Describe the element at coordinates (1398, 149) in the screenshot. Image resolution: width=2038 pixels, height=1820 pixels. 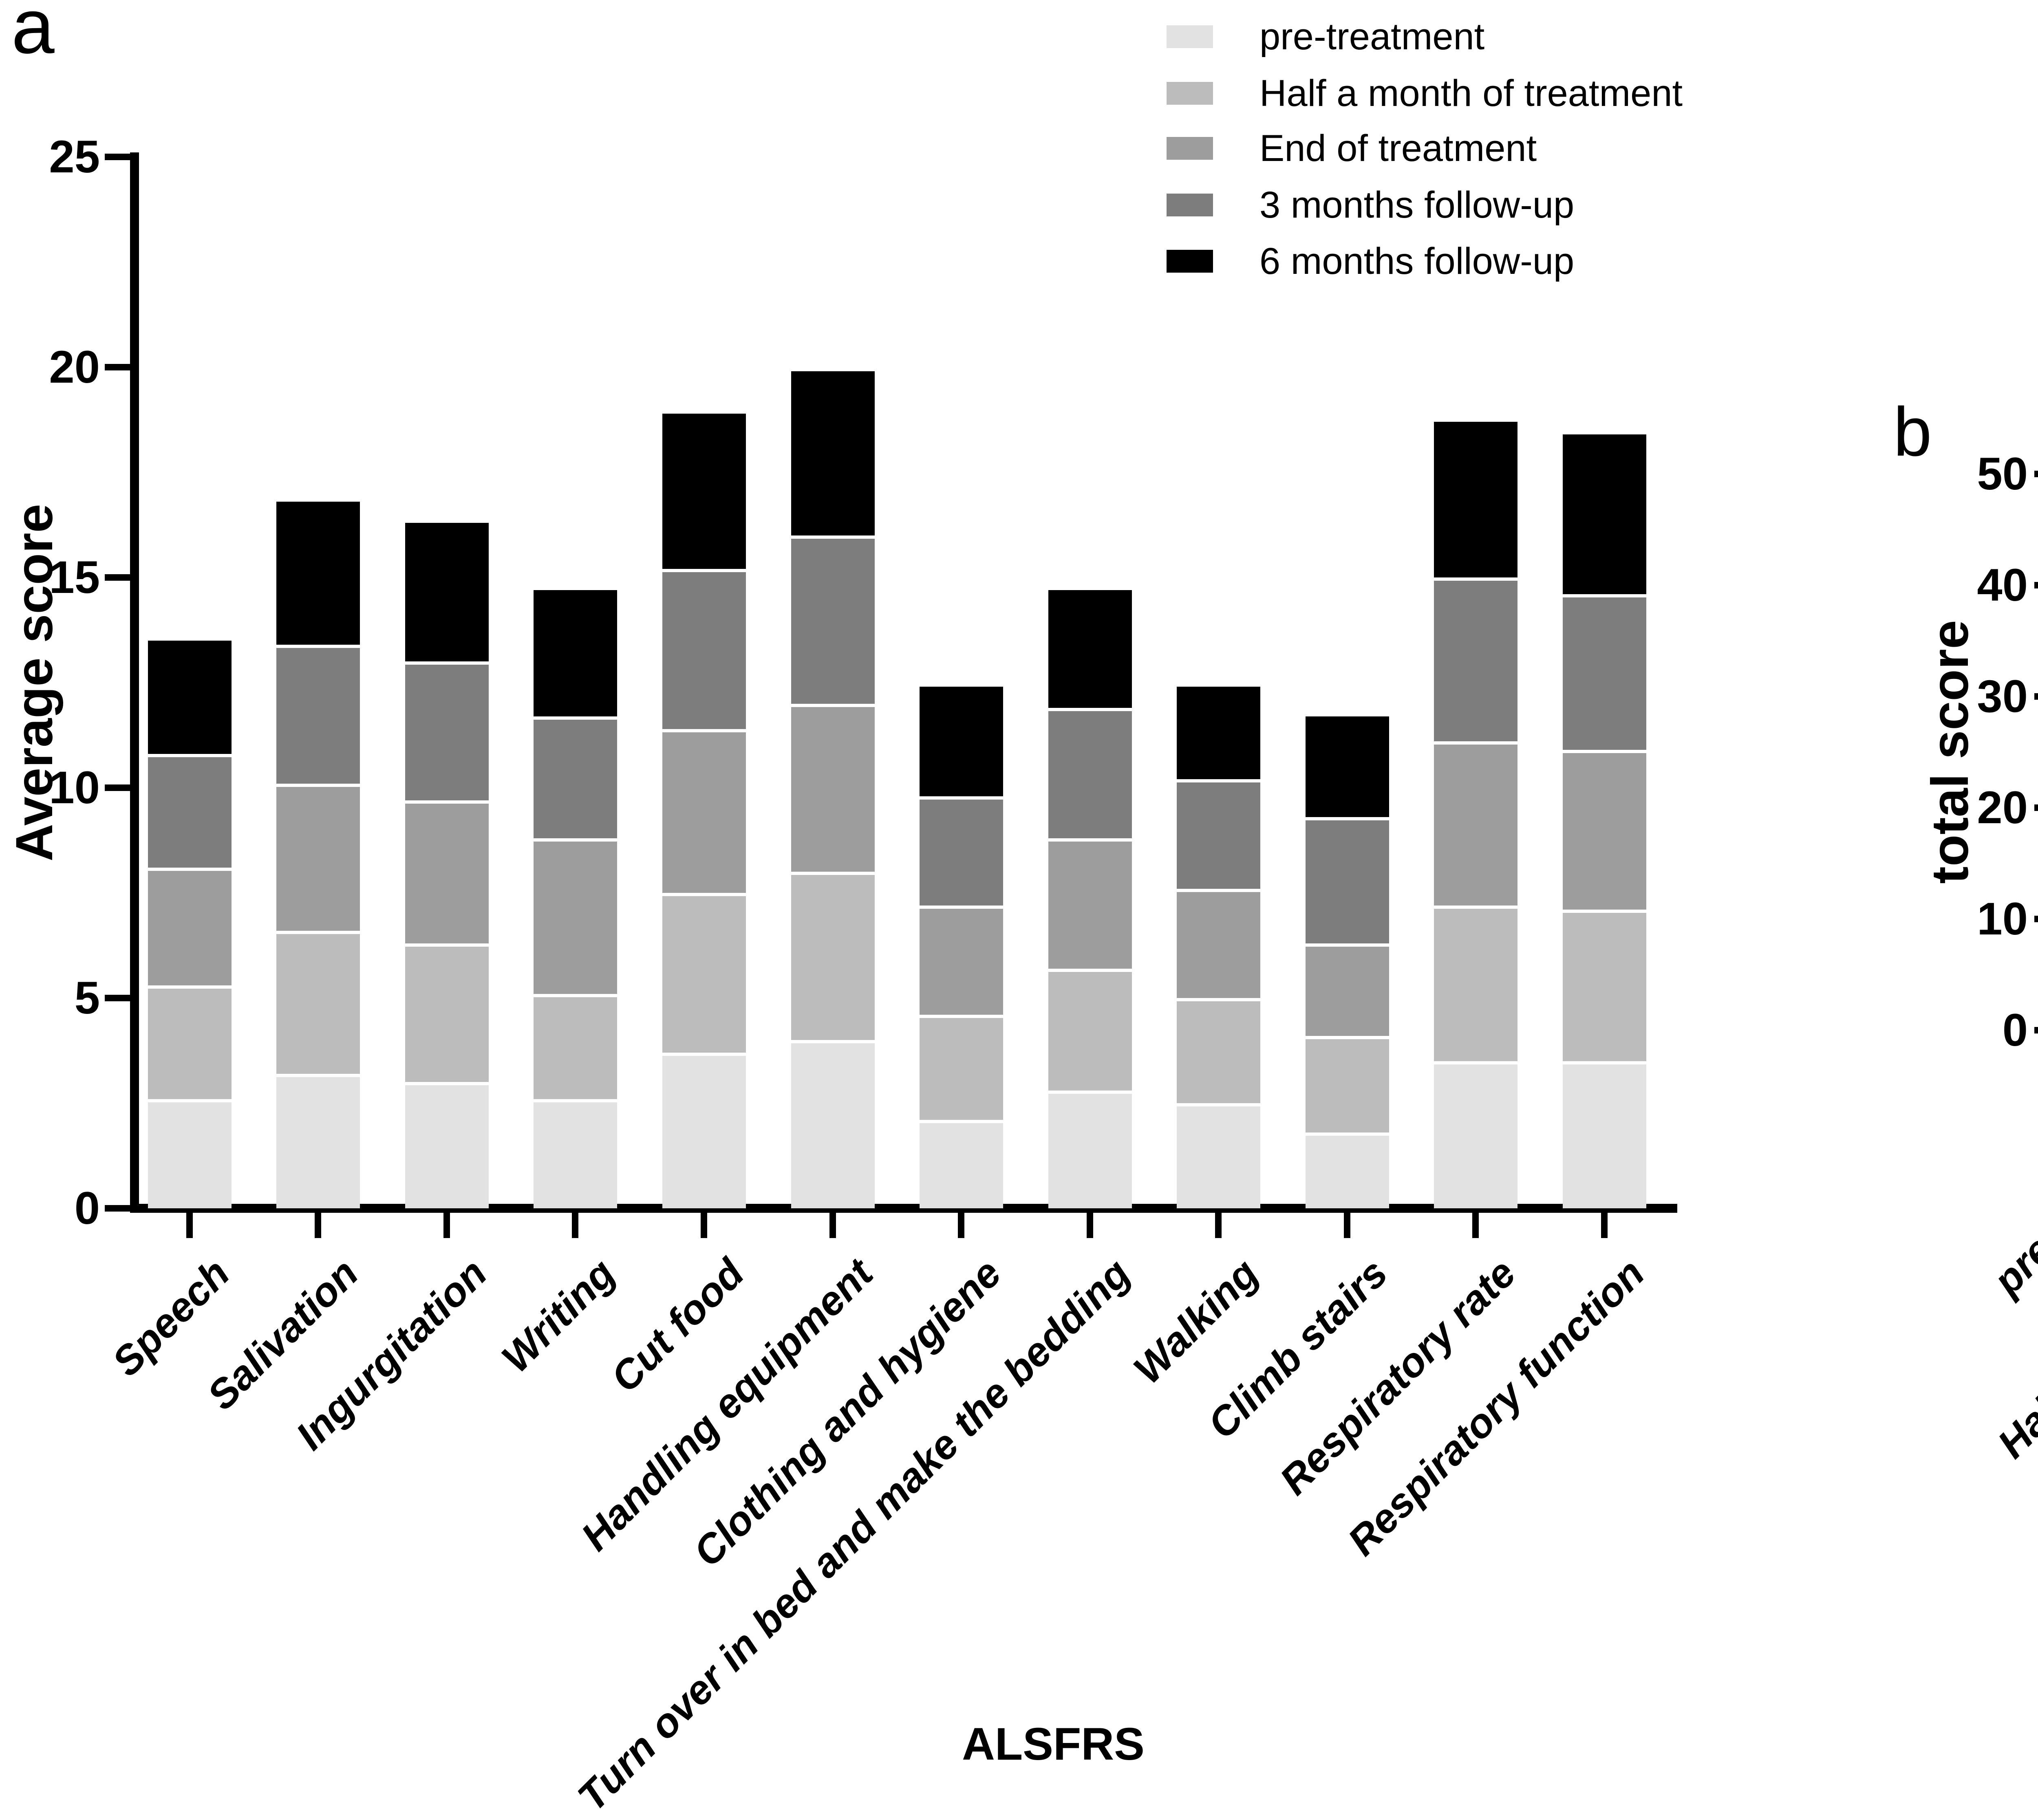
I see `legend-label: End of treatment` at that location.